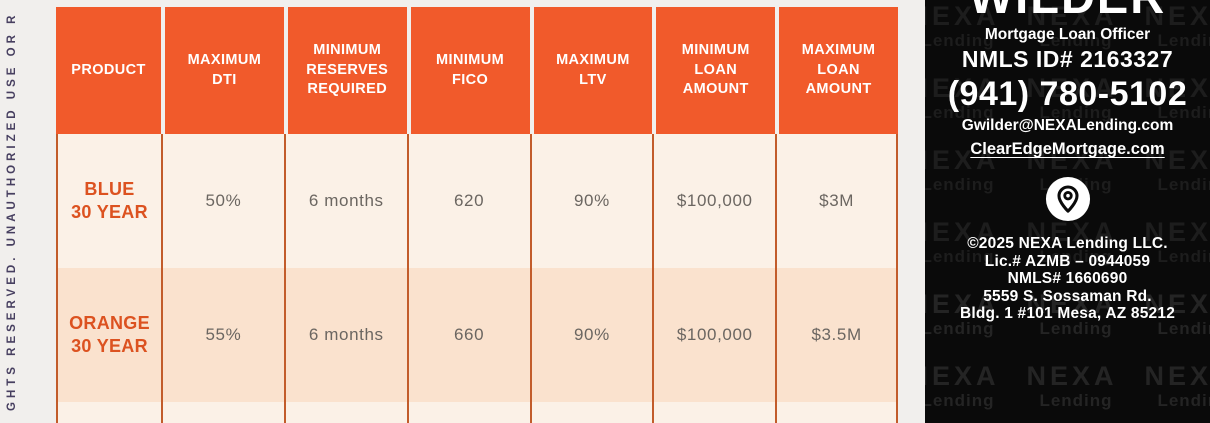 This screenshot has width=1210, height=423. Describe the element at coordinates (1067, 34) in the screenshot. I see `officer-title: Mortgage Loan Officer` at that location.